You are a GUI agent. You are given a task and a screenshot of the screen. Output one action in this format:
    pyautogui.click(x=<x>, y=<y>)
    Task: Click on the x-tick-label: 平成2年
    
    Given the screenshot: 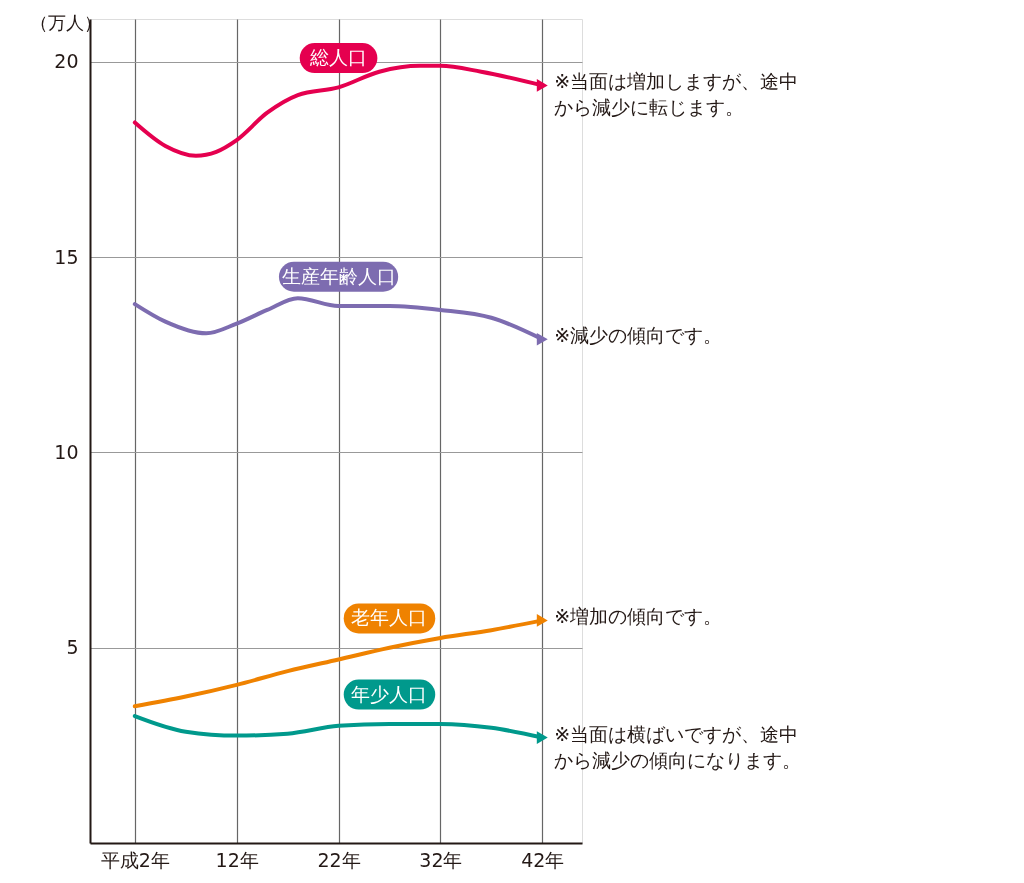 What is the action you would take?
    pyautogui.click(x=135, y=859)
    